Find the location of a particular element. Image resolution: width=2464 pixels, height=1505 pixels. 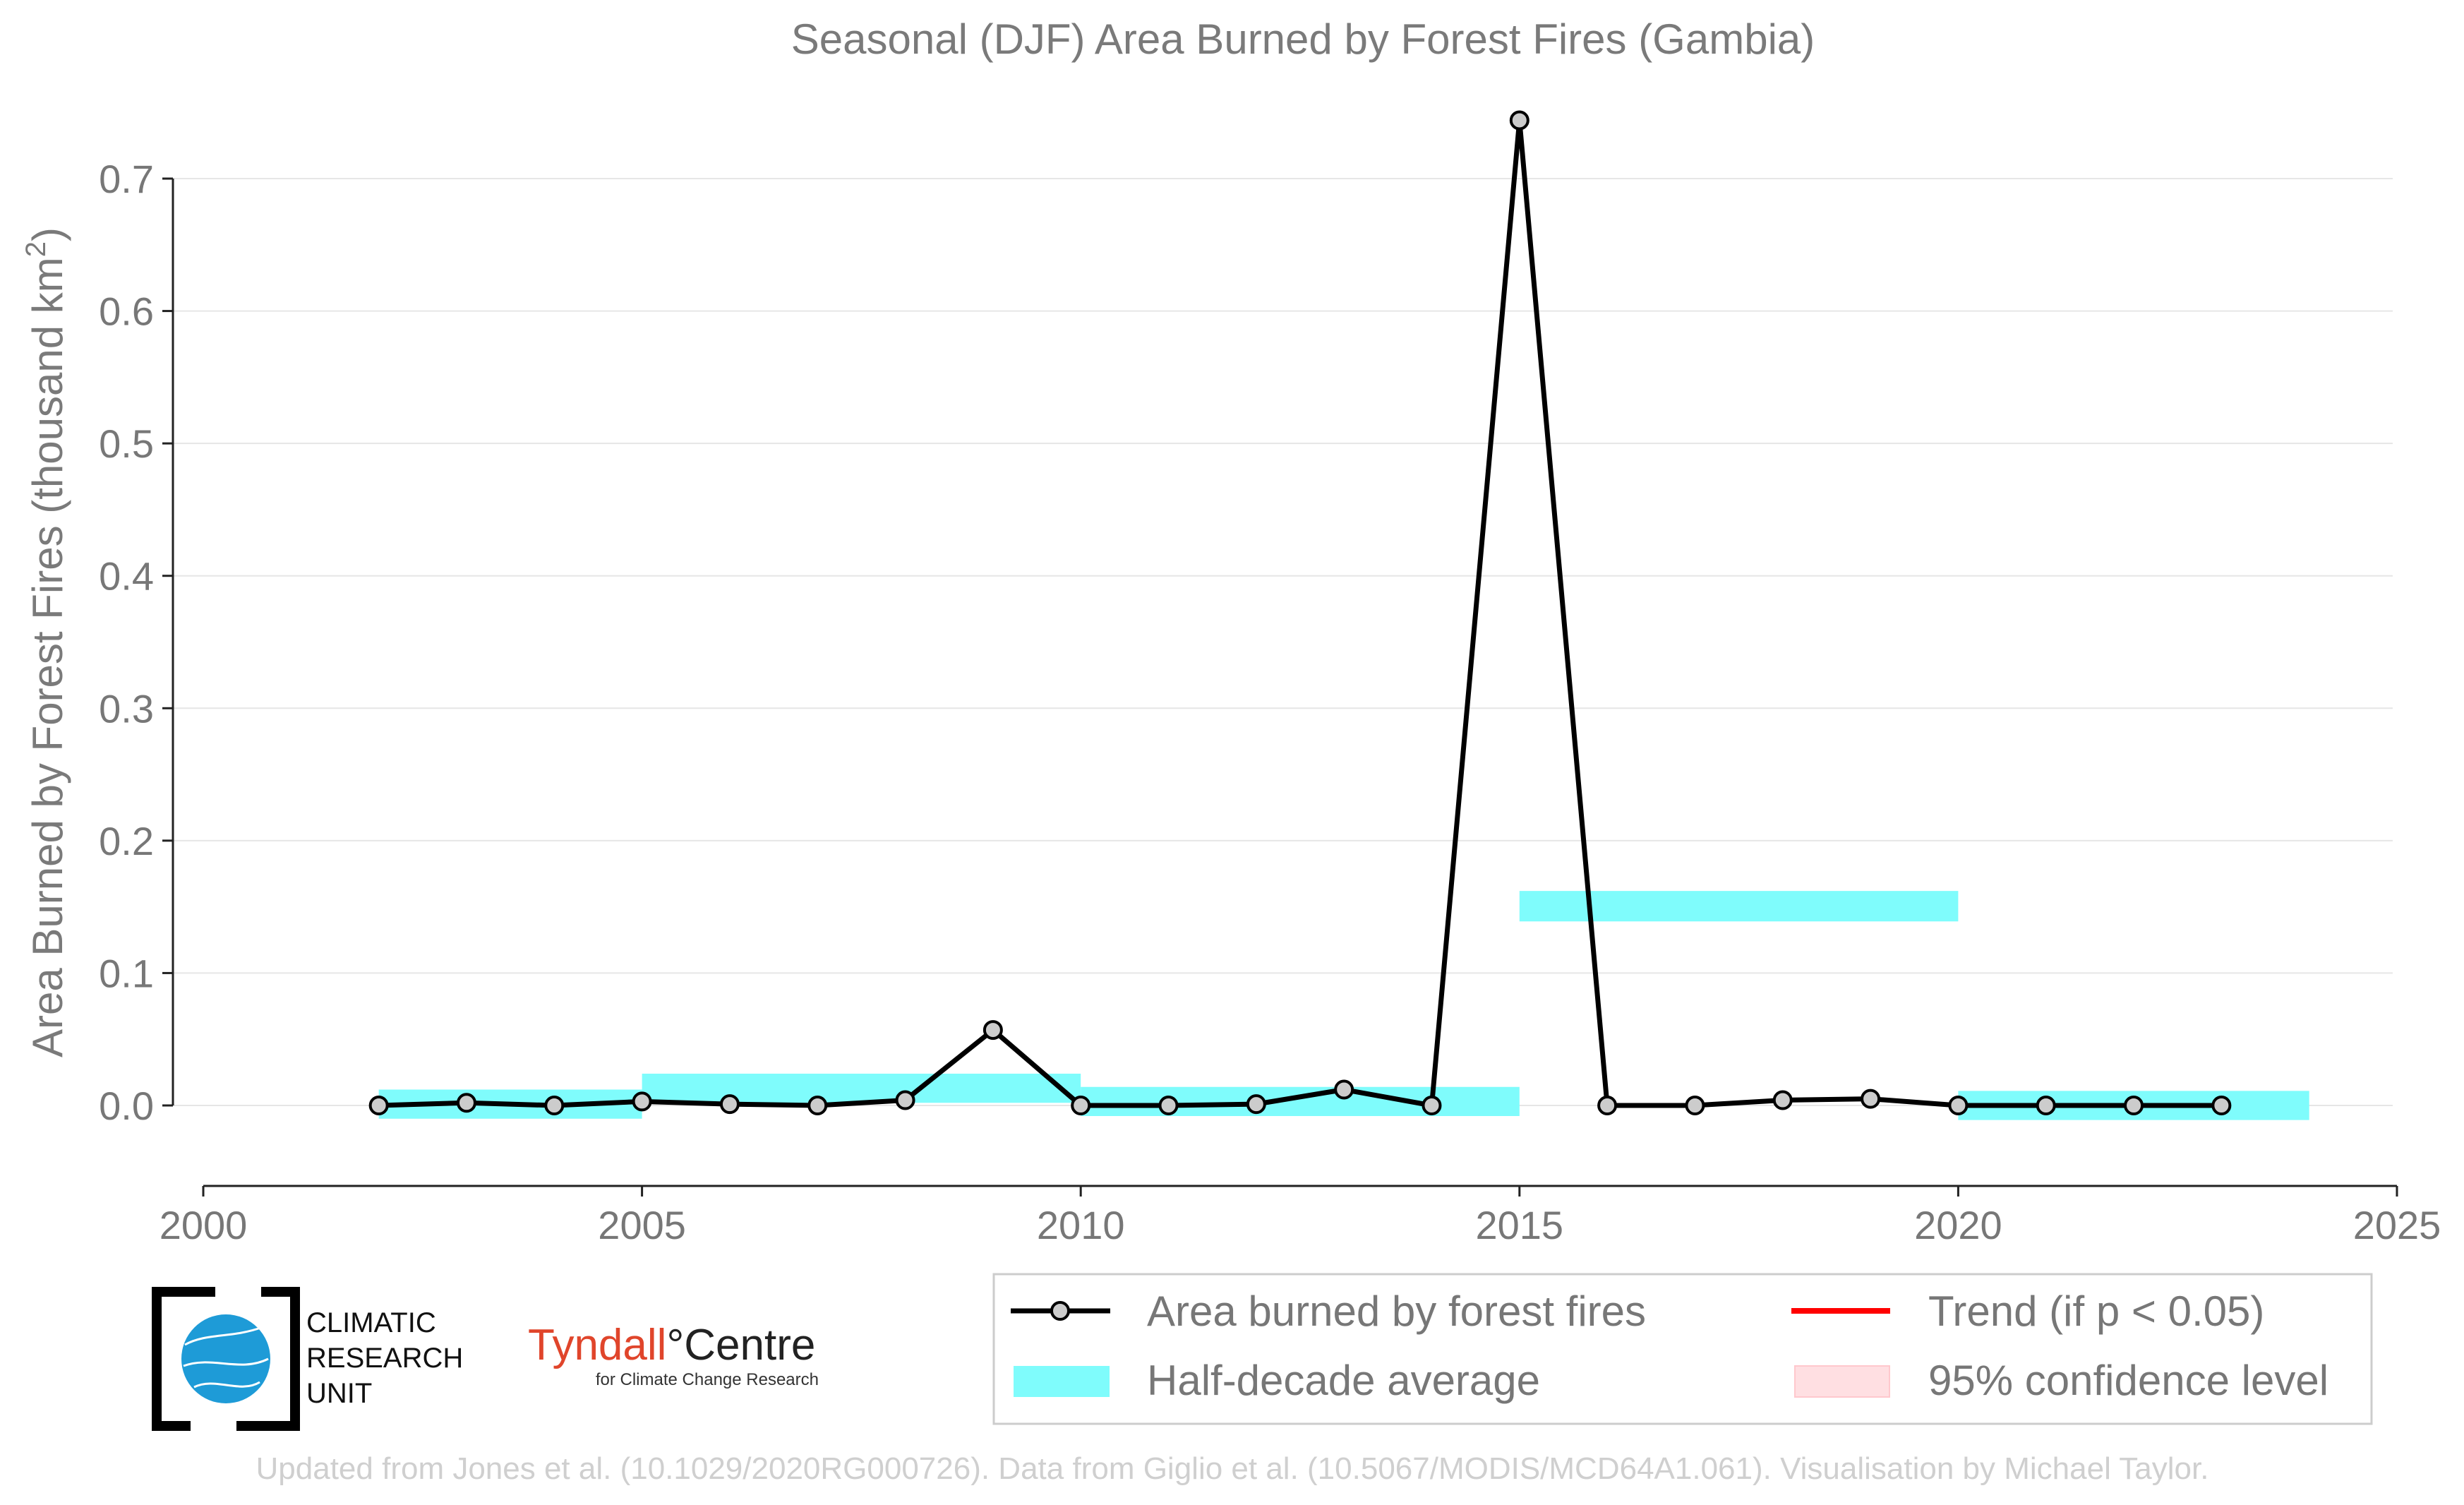

cru-logo: CLIMATIC RESEARCH UNIT is located at coordinates (307, 1359).